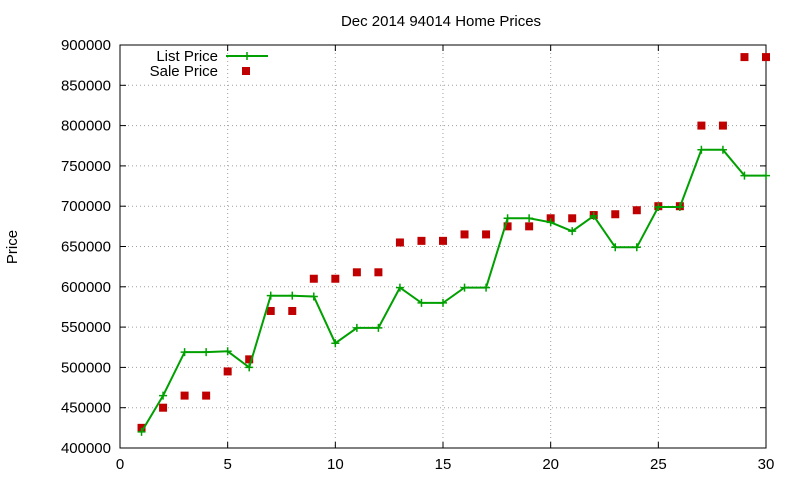  What do you see at coordinates (227, 464) in the screenshot?
I see `x-tick-label: 5` at bounding box center [227, 464].